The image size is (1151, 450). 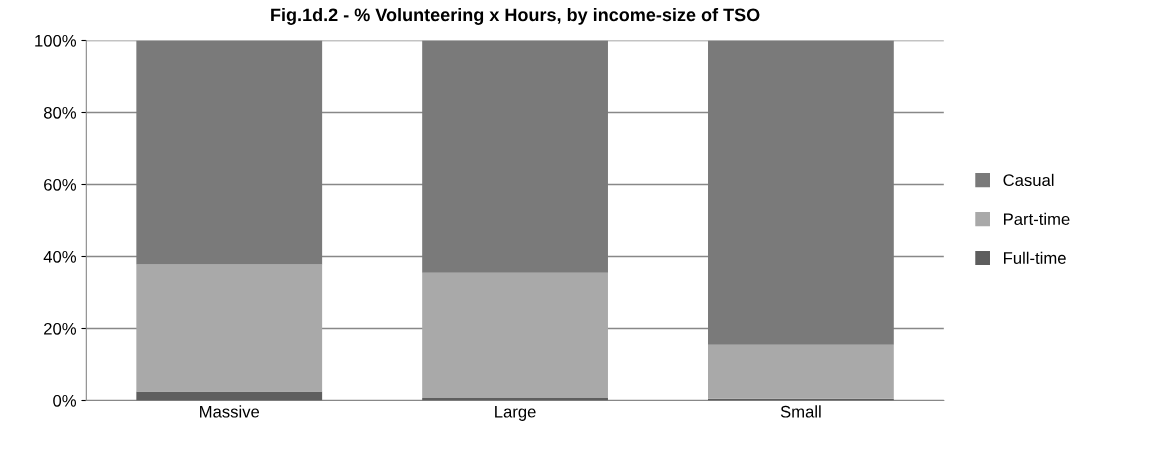 What do you see at coordinates (1028, 180) in the screenshot?
I see `legend-label: Casual` at bounding box center [1028, 180].